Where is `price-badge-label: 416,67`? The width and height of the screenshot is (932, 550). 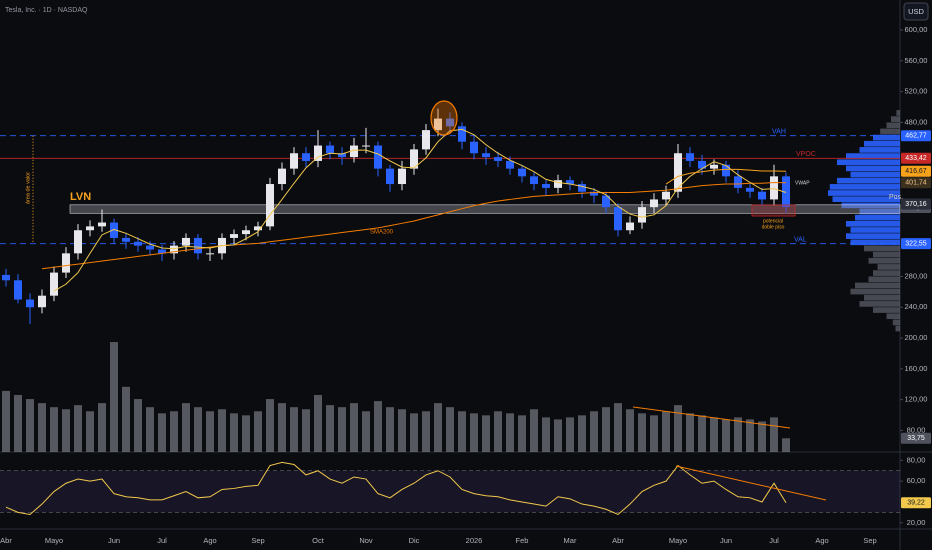
price-badge-label: 416,67 is located at coordinates (916, 171).